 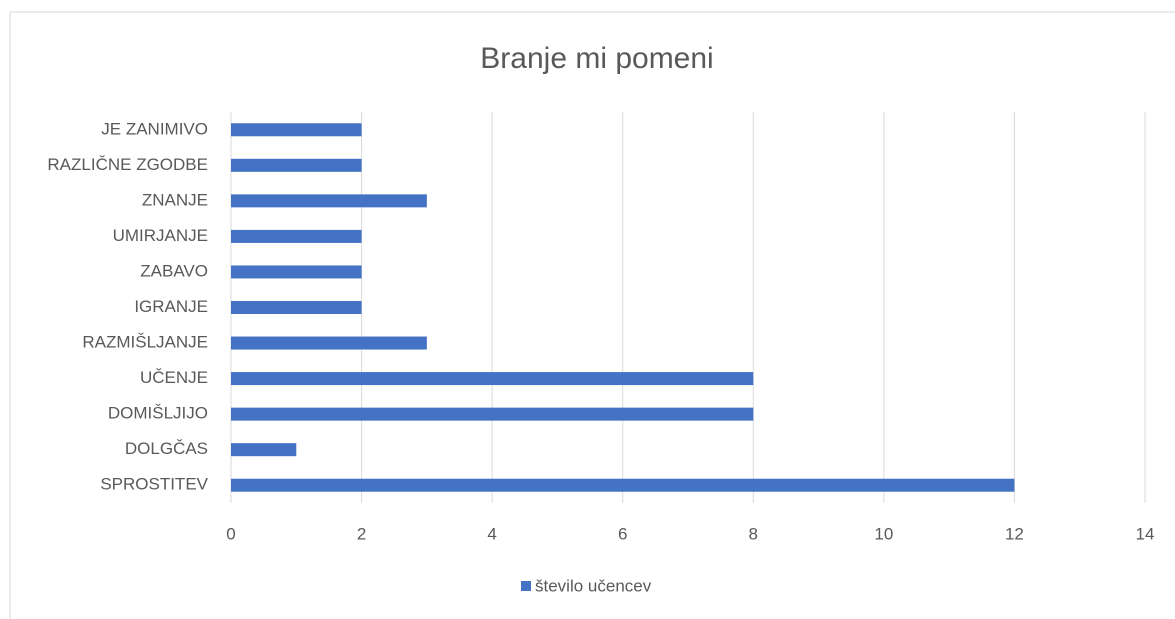 What do you see at coordinates (1014, 533) in the screenshot?
I see `x-tick-label: 12` at bounding box center [1014, 533].